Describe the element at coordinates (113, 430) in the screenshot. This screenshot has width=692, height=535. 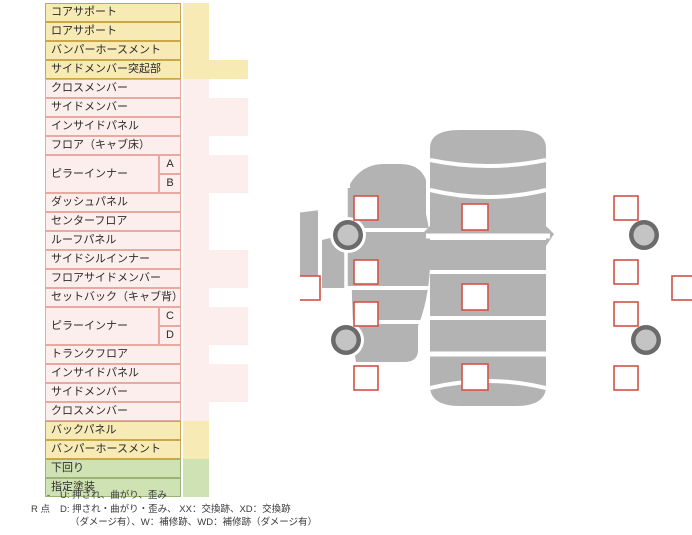
I see `row-label: バックパネル` at that location.